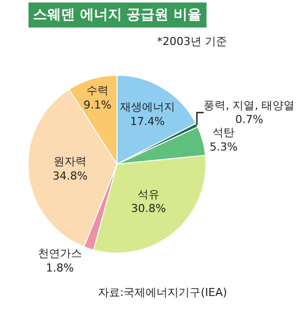 Image resolution: width=300 pixels, height=309 pixels. Describe the element at coordinates (60, 253) in the screenshot. I see `slice-label: 천연가스` at that location.